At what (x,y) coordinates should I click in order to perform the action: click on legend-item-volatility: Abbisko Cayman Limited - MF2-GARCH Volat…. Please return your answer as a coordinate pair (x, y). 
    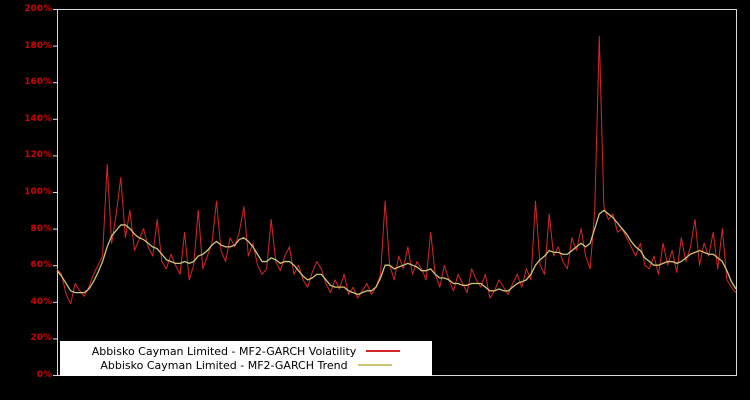
    Looking at the image, I should click on (246, 351).